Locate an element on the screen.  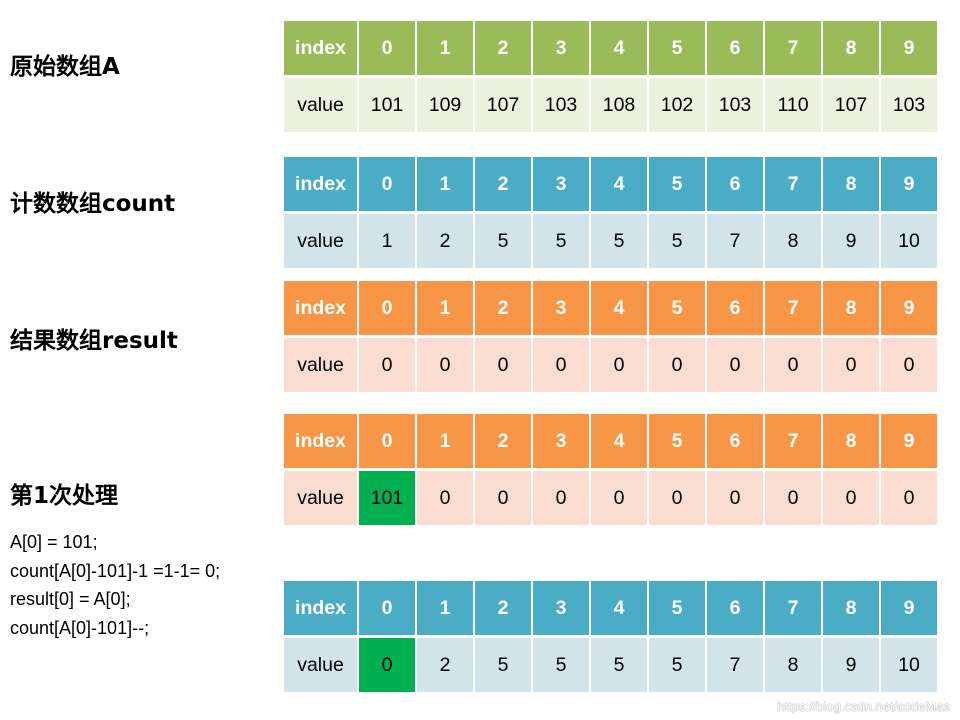
code-line: result[0] = A[0]; is located at coordinates (70, 599).